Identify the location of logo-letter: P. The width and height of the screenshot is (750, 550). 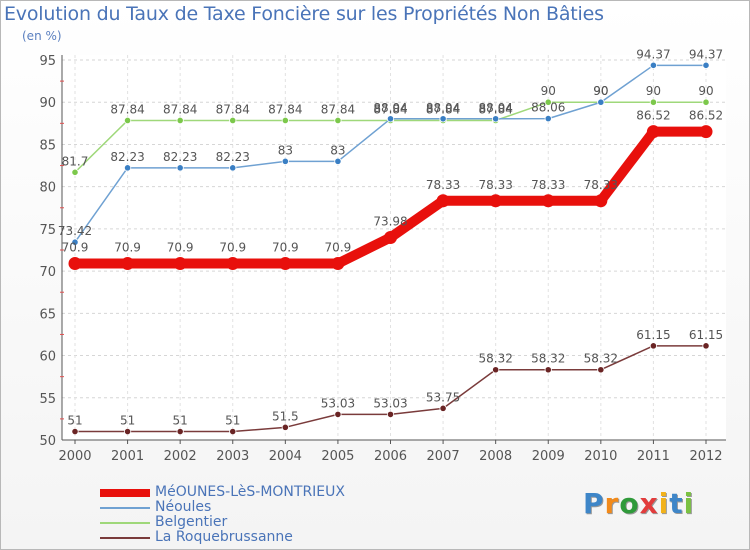
(594, 503).